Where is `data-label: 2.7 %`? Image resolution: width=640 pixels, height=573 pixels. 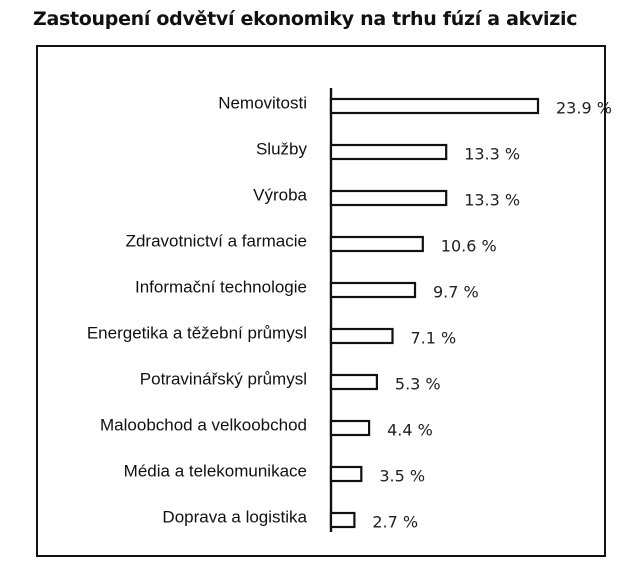
data-label: 2.7 % is located at coordinates (395, 522).